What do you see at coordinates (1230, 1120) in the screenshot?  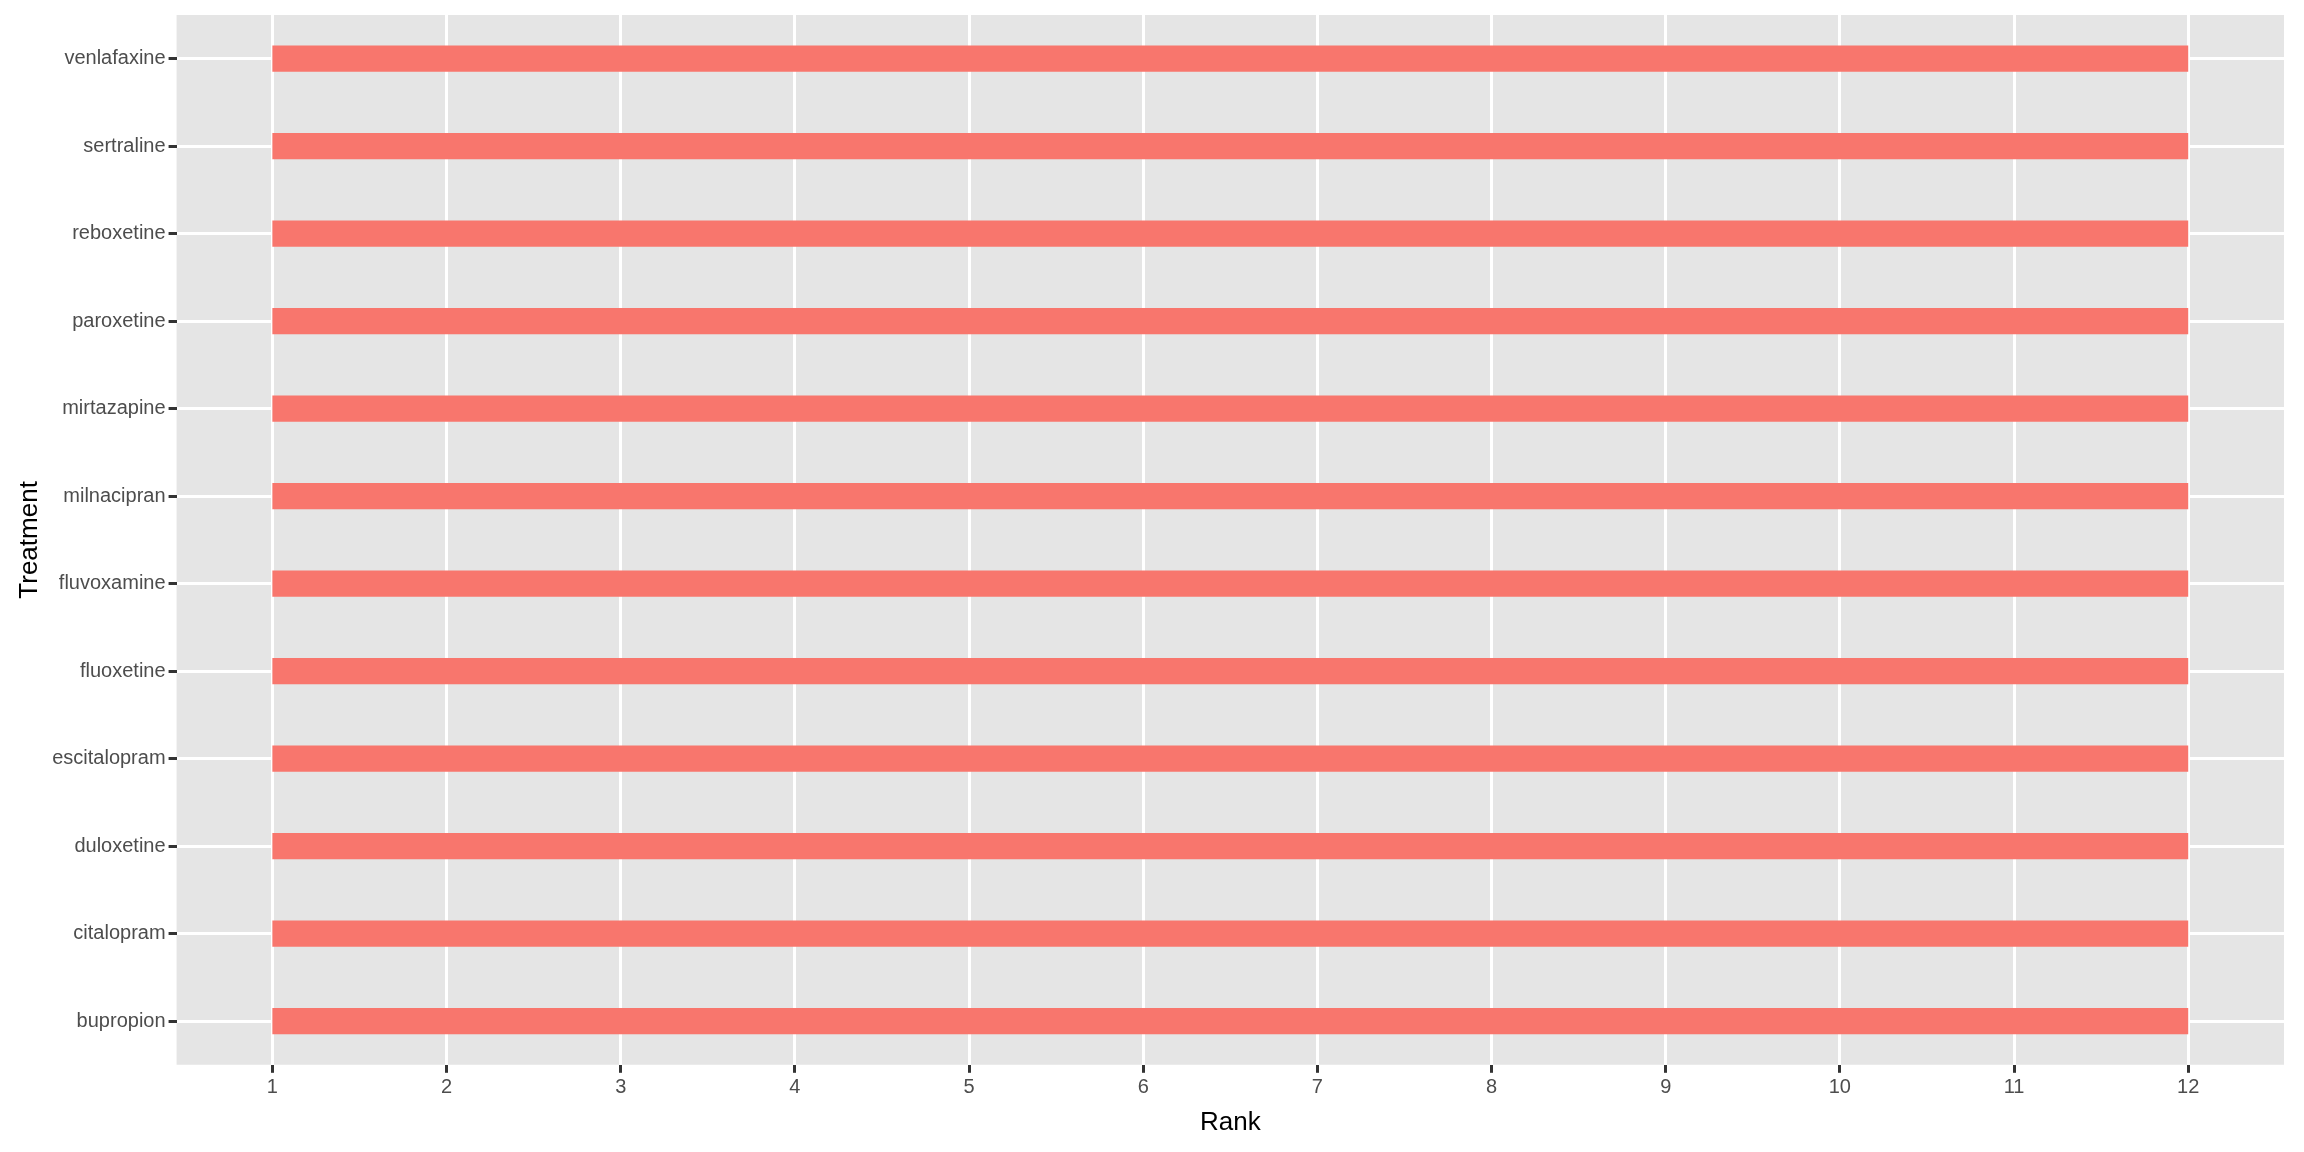 I see `x-axis-title: Rank` at bounding box center [1230, 1120].